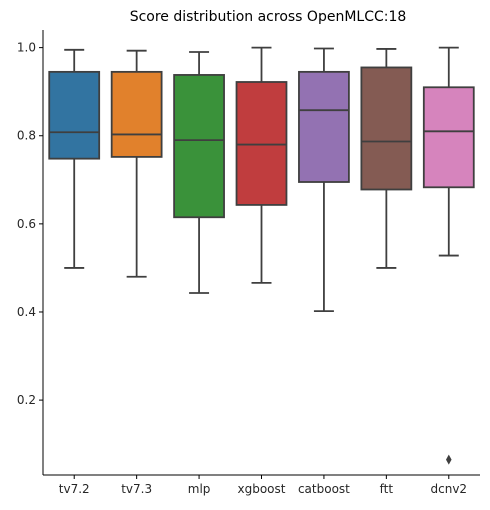  Describe the element at coordinates (136, 163) in the screenshot. I see `box-tv7.3` at that location.